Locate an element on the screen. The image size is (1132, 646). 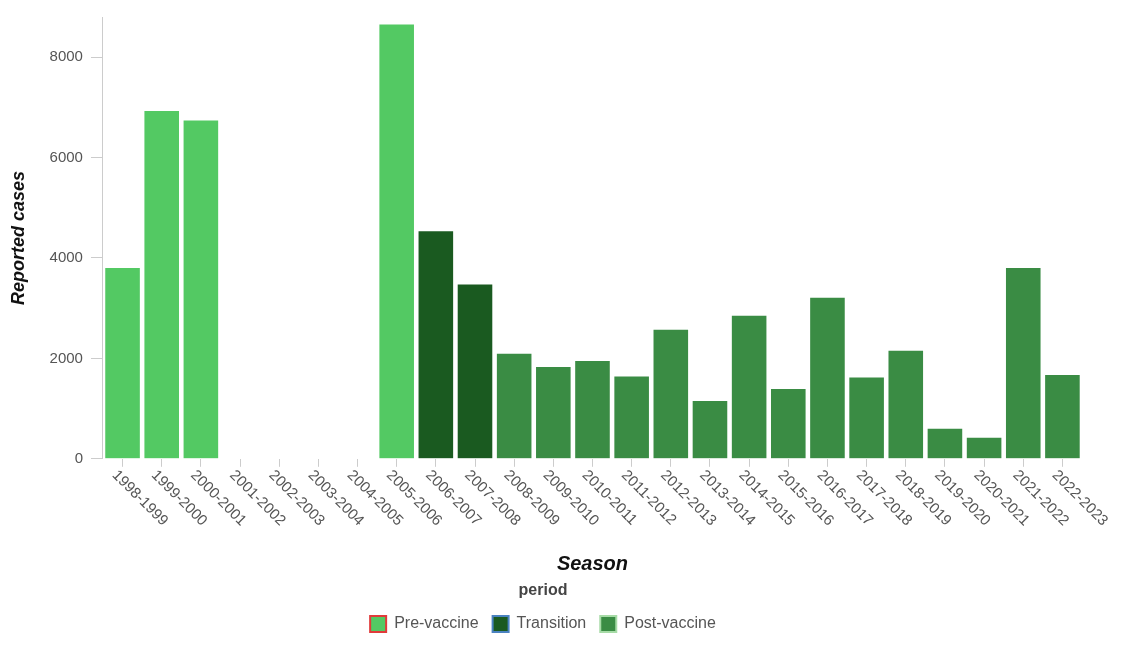
y-tick-label: 4000 is located at coordinates (66, 257).